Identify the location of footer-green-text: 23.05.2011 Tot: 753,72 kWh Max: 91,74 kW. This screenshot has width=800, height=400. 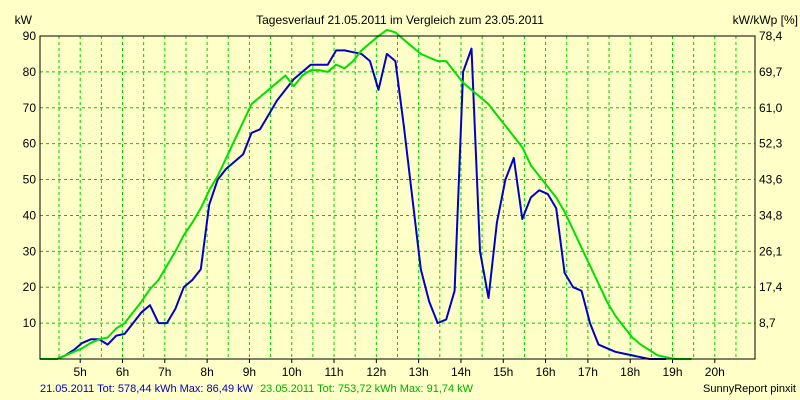
(367, 389).